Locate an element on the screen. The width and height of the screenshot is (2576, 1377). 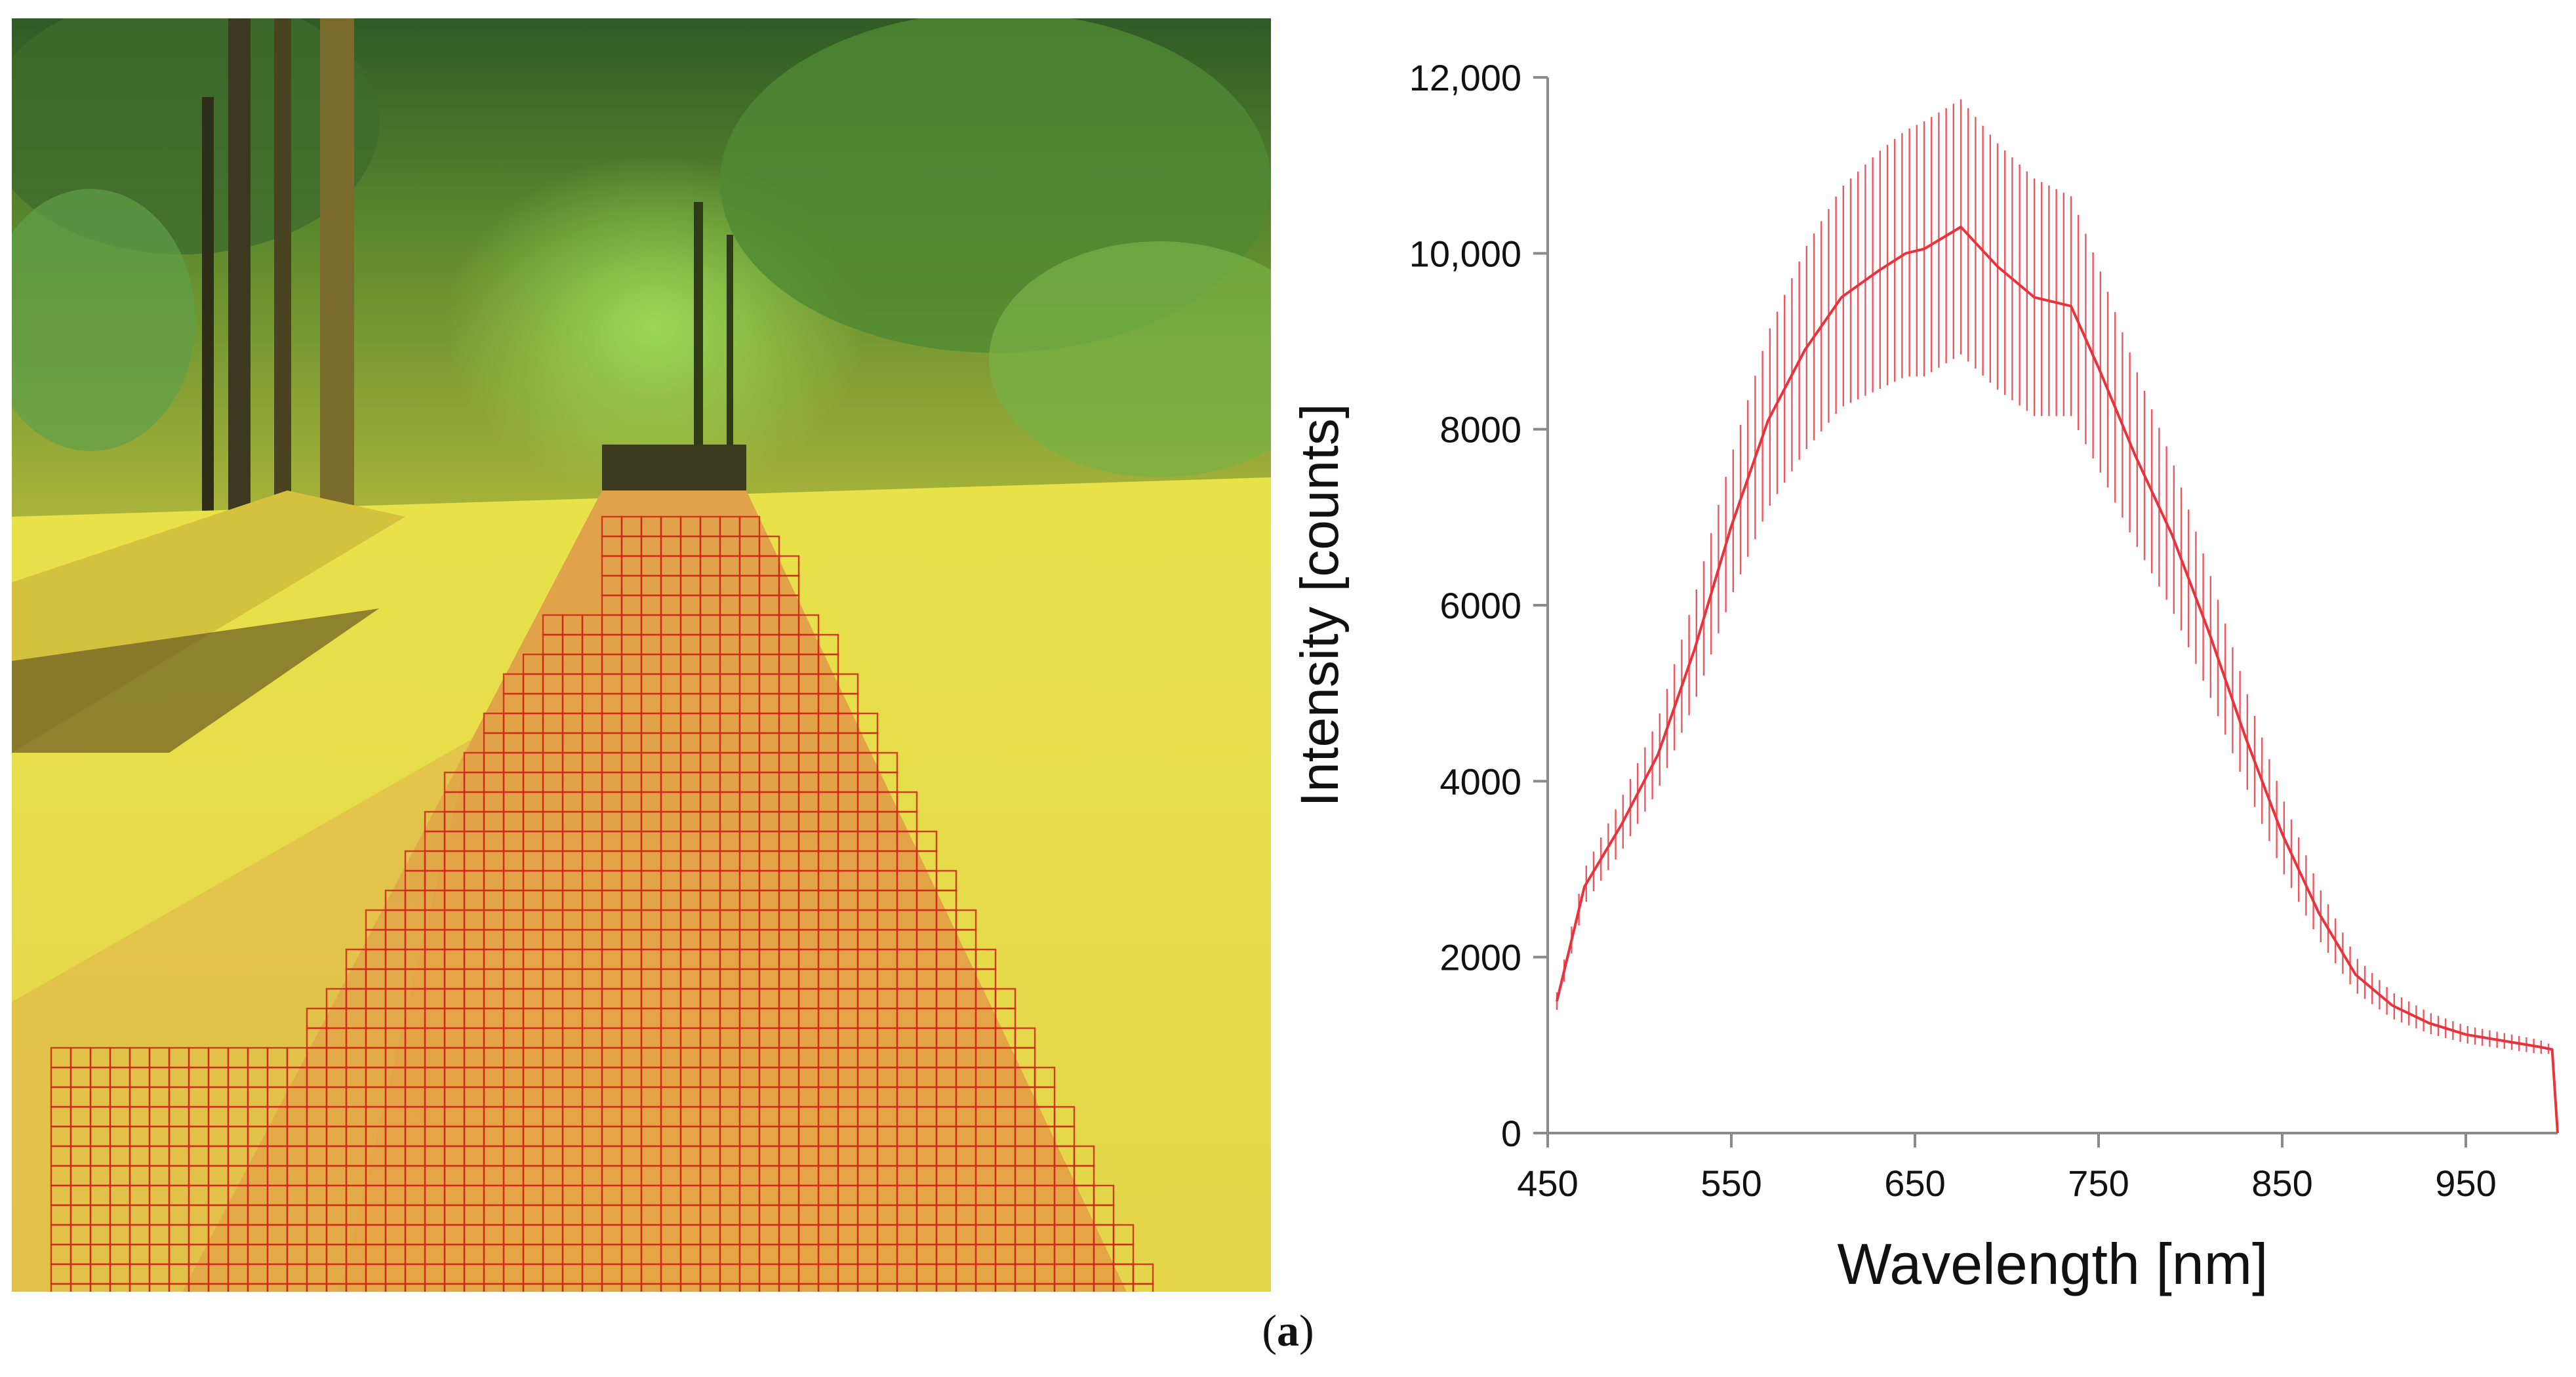
y-tick-label: 10,000 is located at coordinates (1465, 254).